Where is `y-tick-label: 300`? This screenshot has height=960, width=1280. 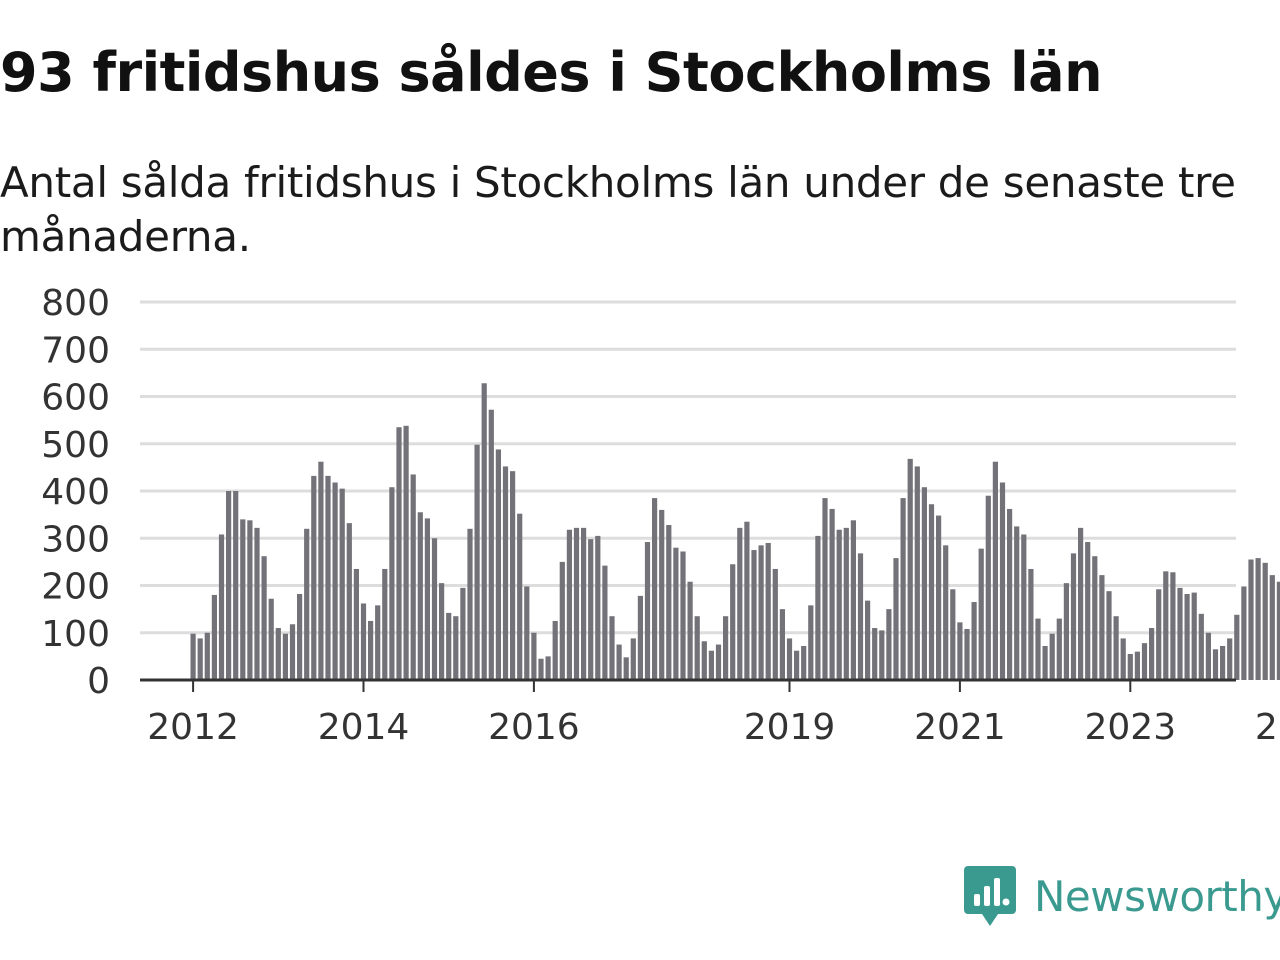
y-tick-label: 300 is located at coordinates (75, 539).